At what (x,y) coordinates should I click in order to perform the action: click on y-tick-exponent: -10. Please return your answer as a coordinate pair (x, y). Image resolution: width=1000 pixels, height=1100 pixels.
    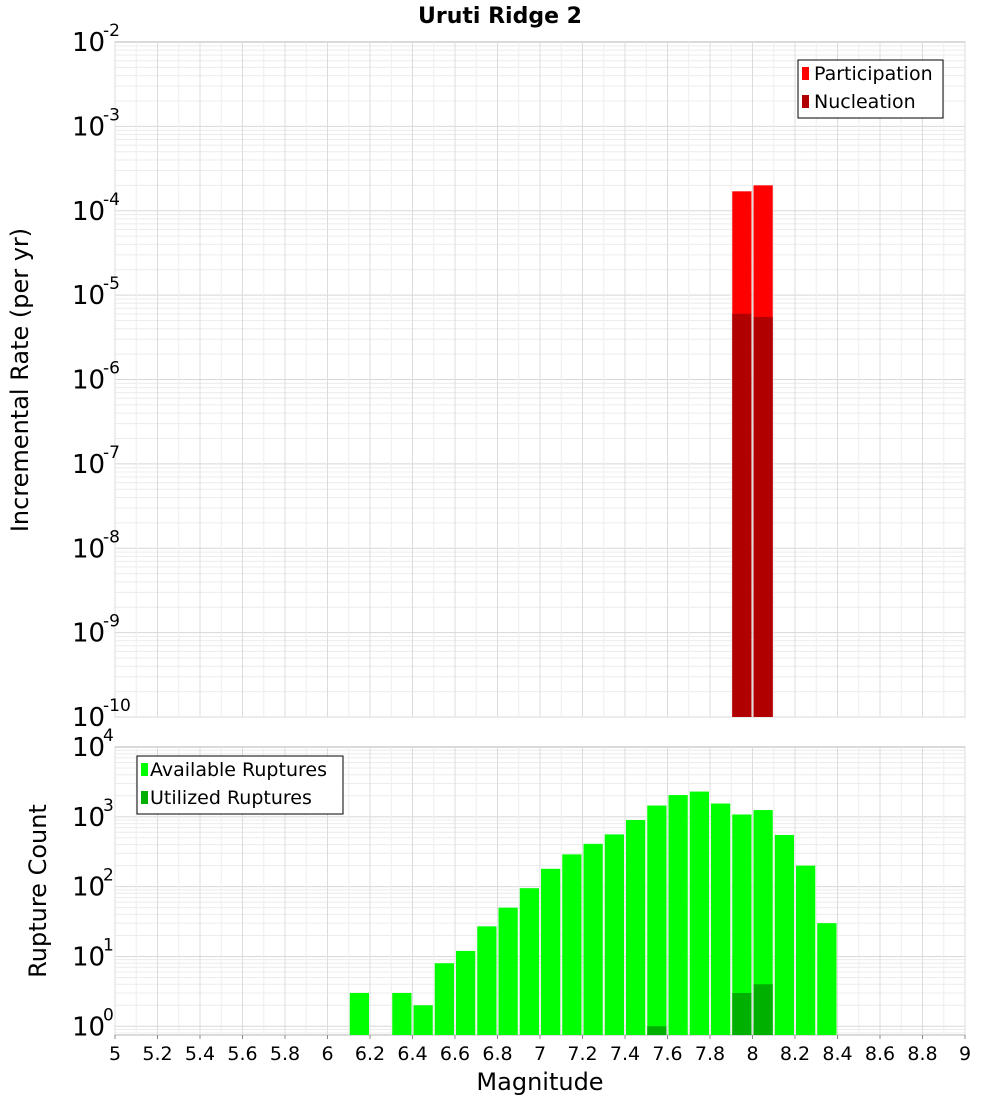
    Looking at the image, I should click on (117, 706).